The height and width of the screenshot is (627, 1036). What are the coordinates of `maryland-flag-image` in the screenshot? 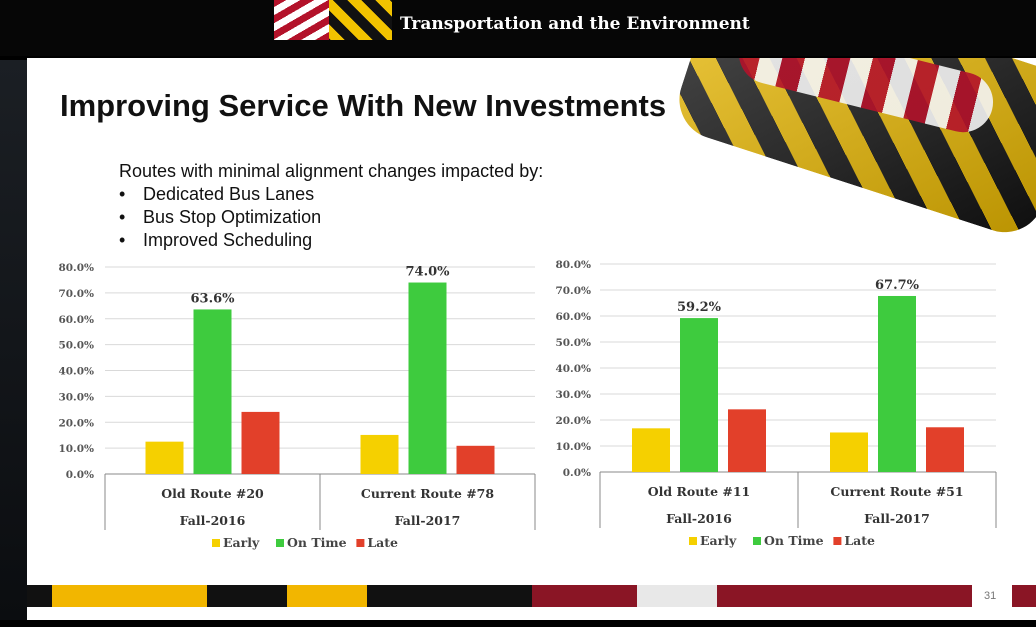 It's located at (333, 20).